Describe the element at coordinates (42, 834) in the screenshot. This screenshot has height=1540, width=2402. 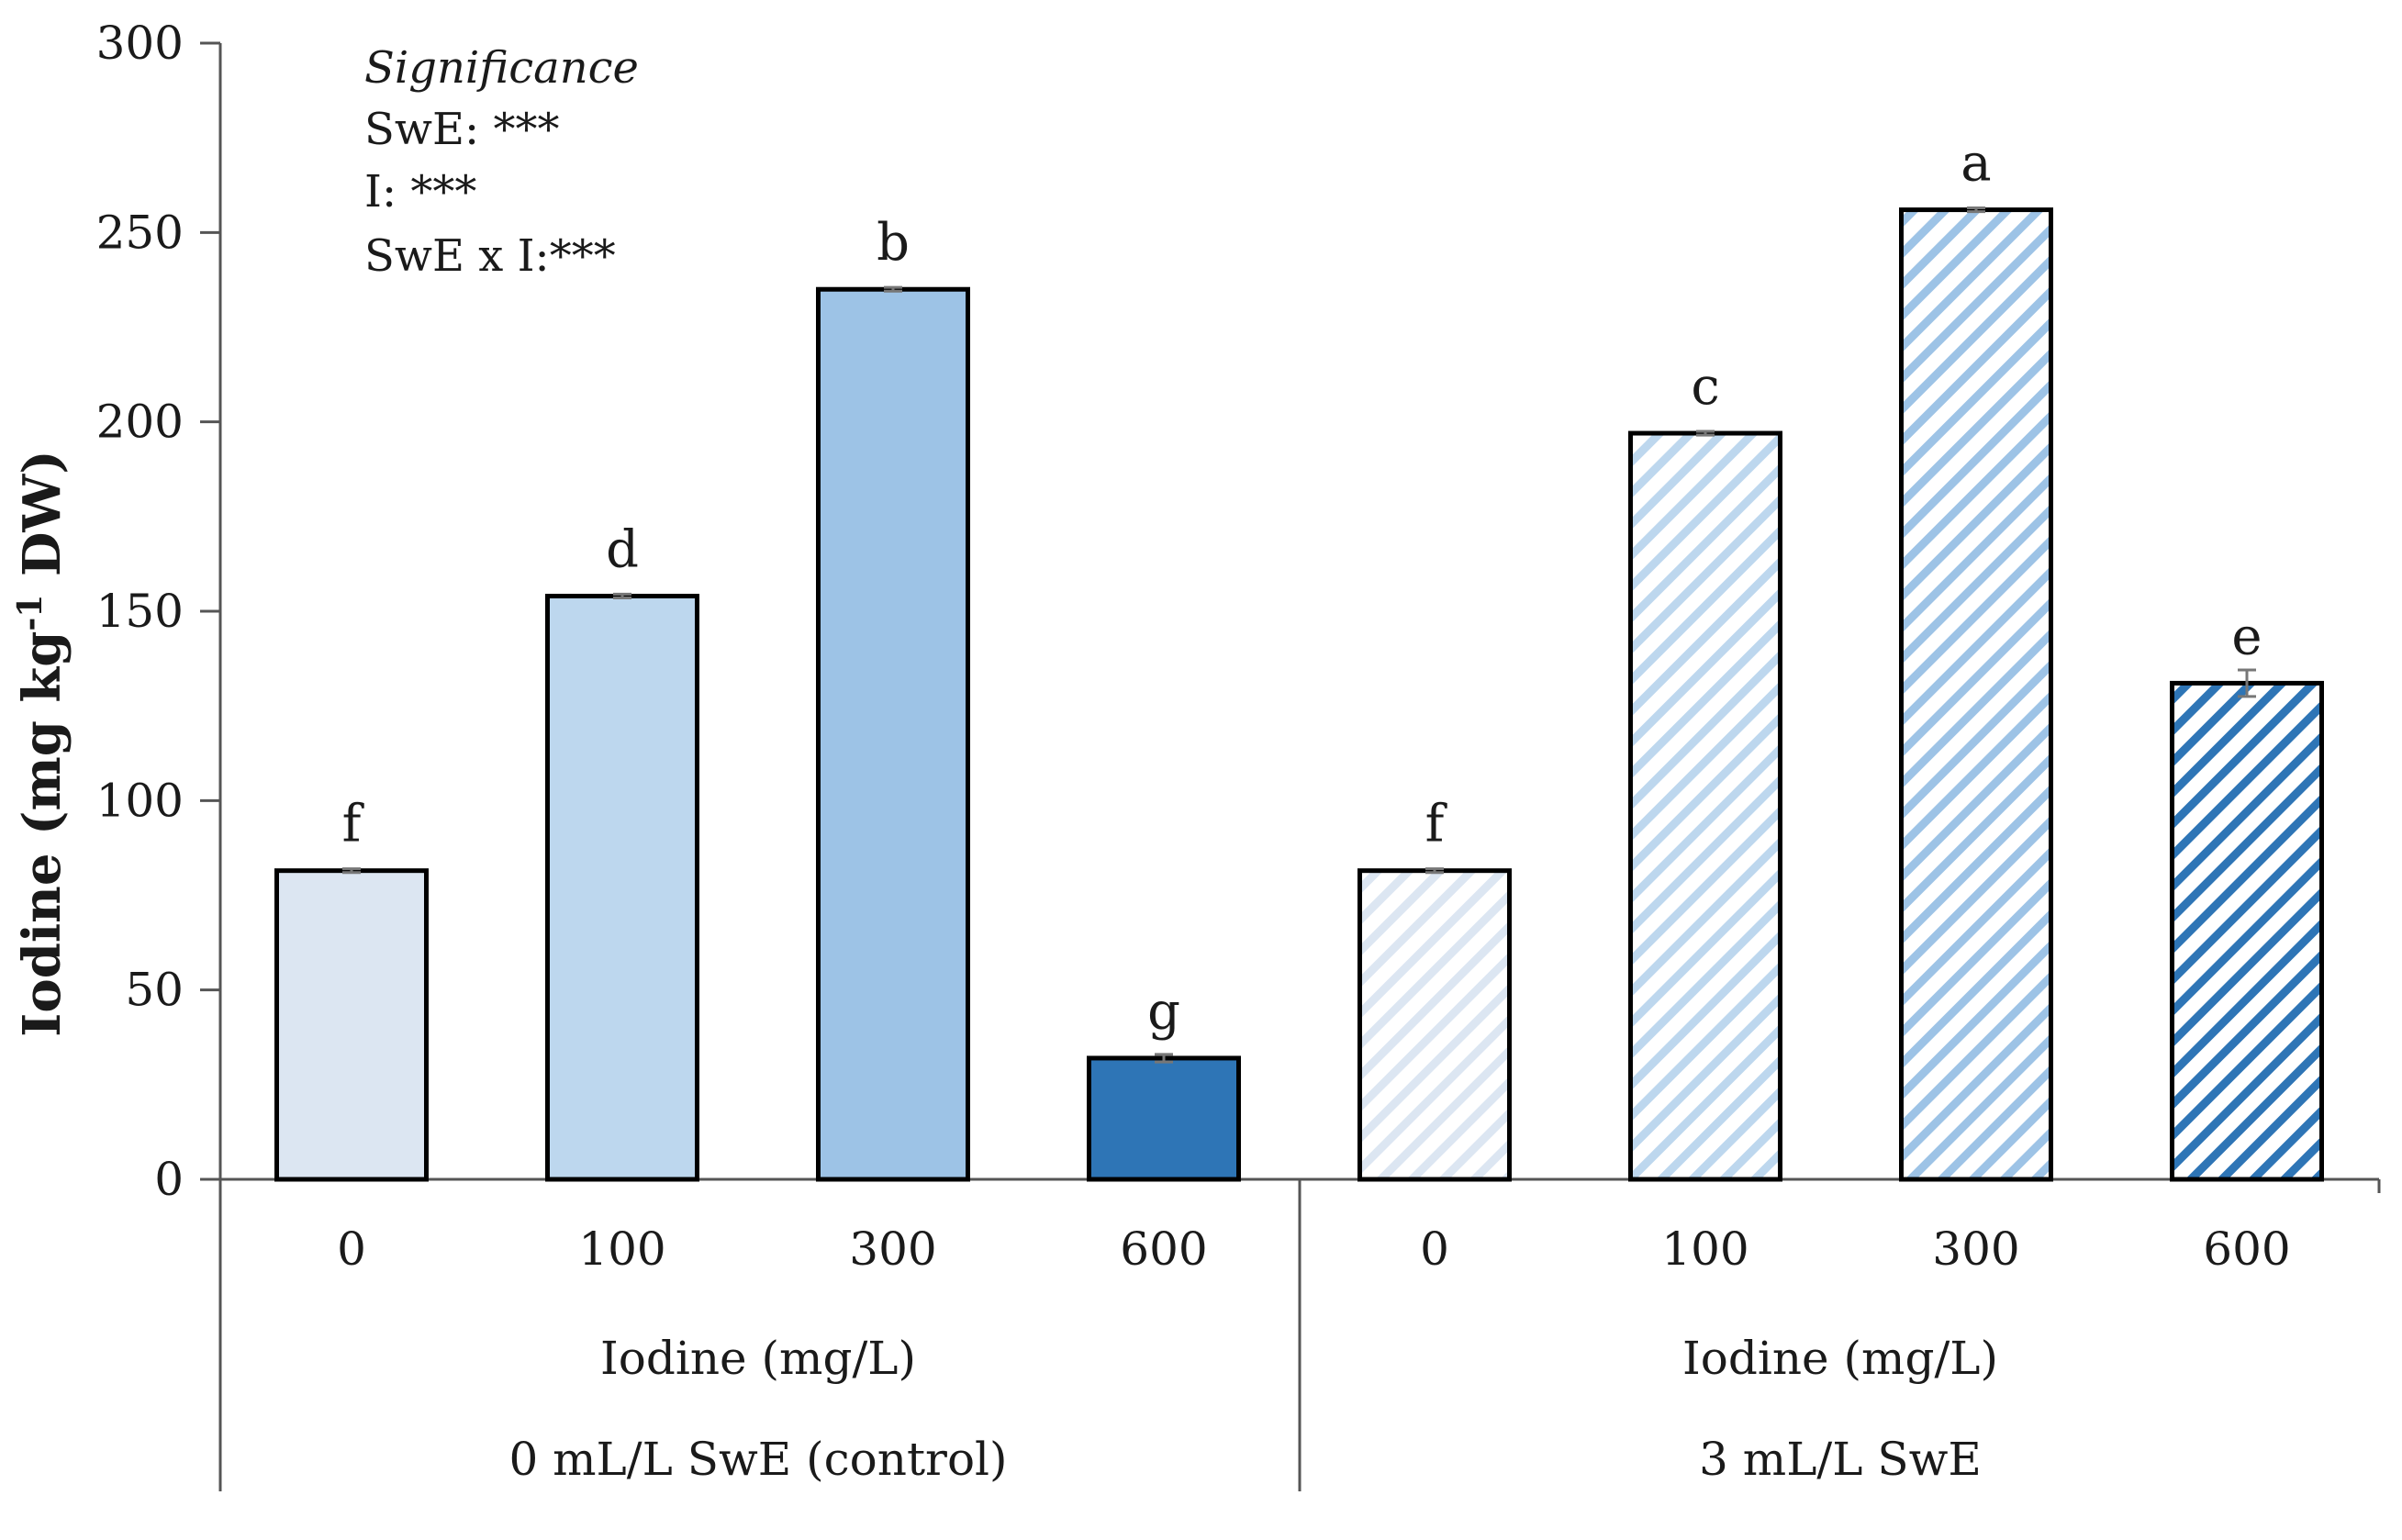
I see `y-axis-label-main: Iodine (mg kg` at that location.